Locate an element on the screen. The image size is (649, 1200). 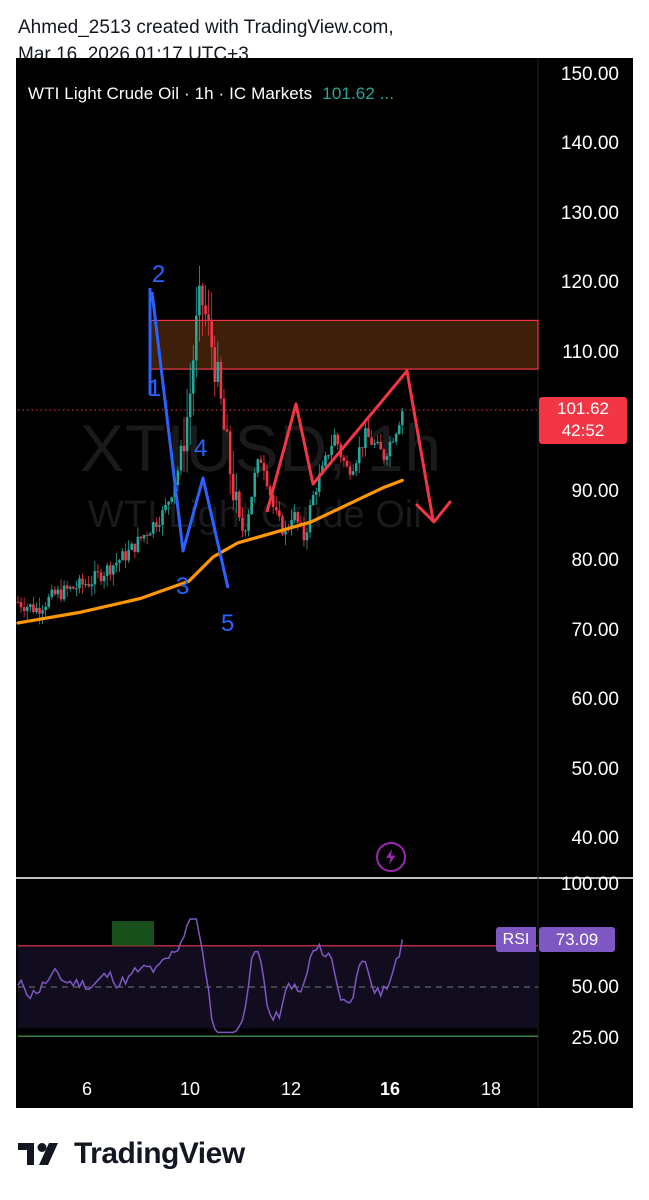
author-line: Ahmed_2513 created with TradingView.com, is located at coordinates (206, 27).